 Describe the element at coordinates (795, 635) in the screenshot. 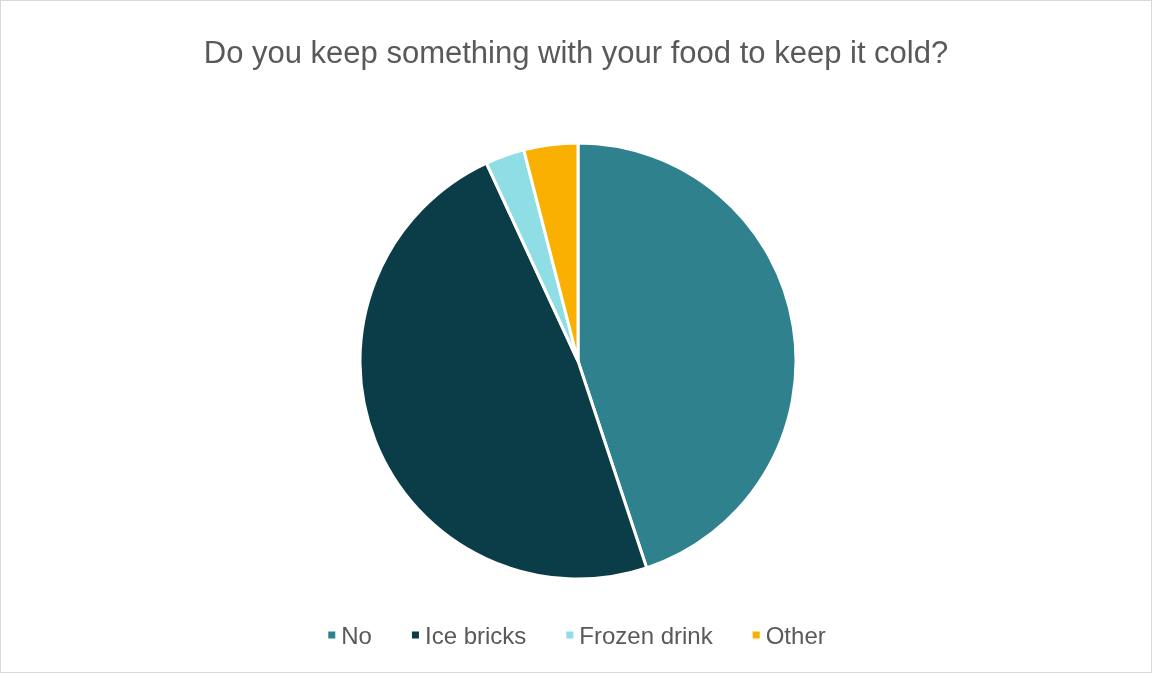

I see `legend-label: Other` at that location.